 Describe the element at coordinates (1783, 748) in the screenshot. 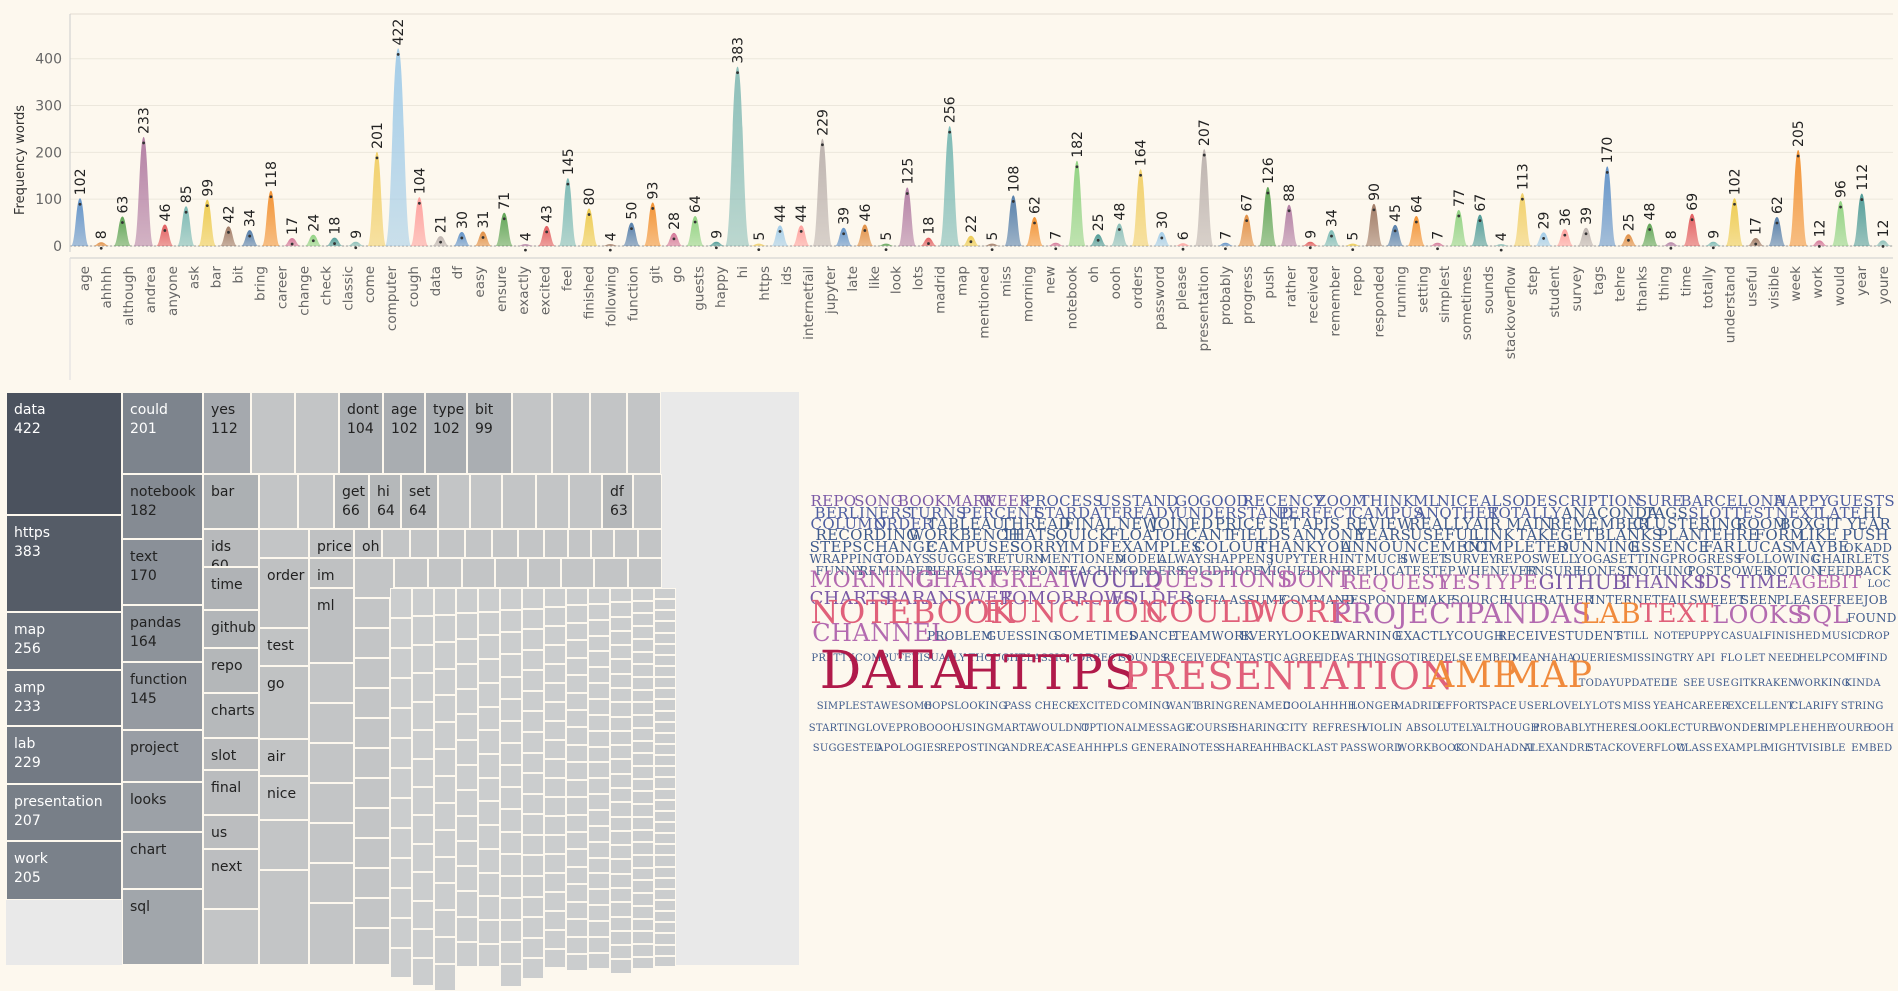

I see `cloud-word: MIGHT` at that location.